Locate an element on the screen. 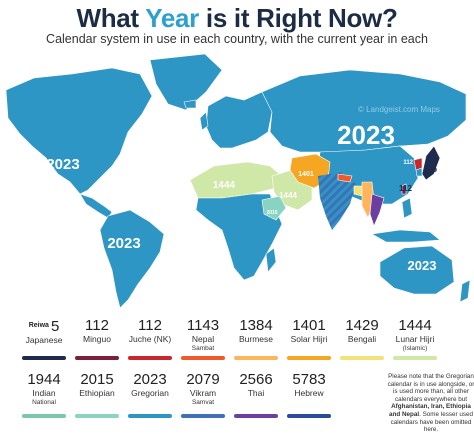 This screenshot has width=474, height=434. legend-label: Gregorian is located at coordinates (150, 393).